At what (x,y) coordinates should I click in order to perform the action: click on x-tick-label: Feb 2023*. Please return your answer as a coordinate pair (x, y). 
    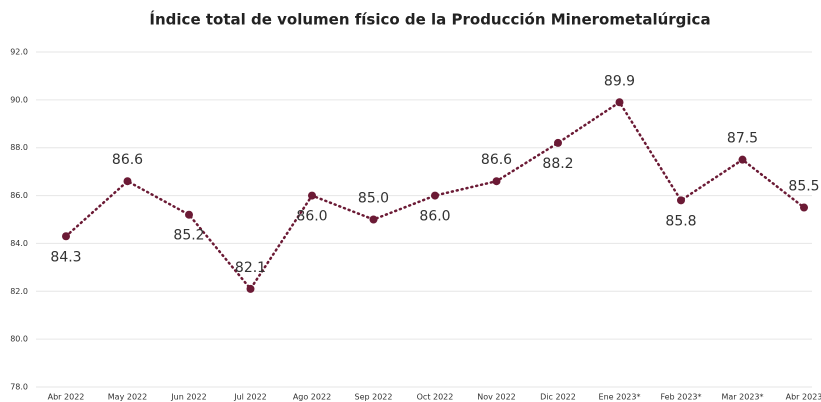
    Looking at the image, I should click on (680, 397).